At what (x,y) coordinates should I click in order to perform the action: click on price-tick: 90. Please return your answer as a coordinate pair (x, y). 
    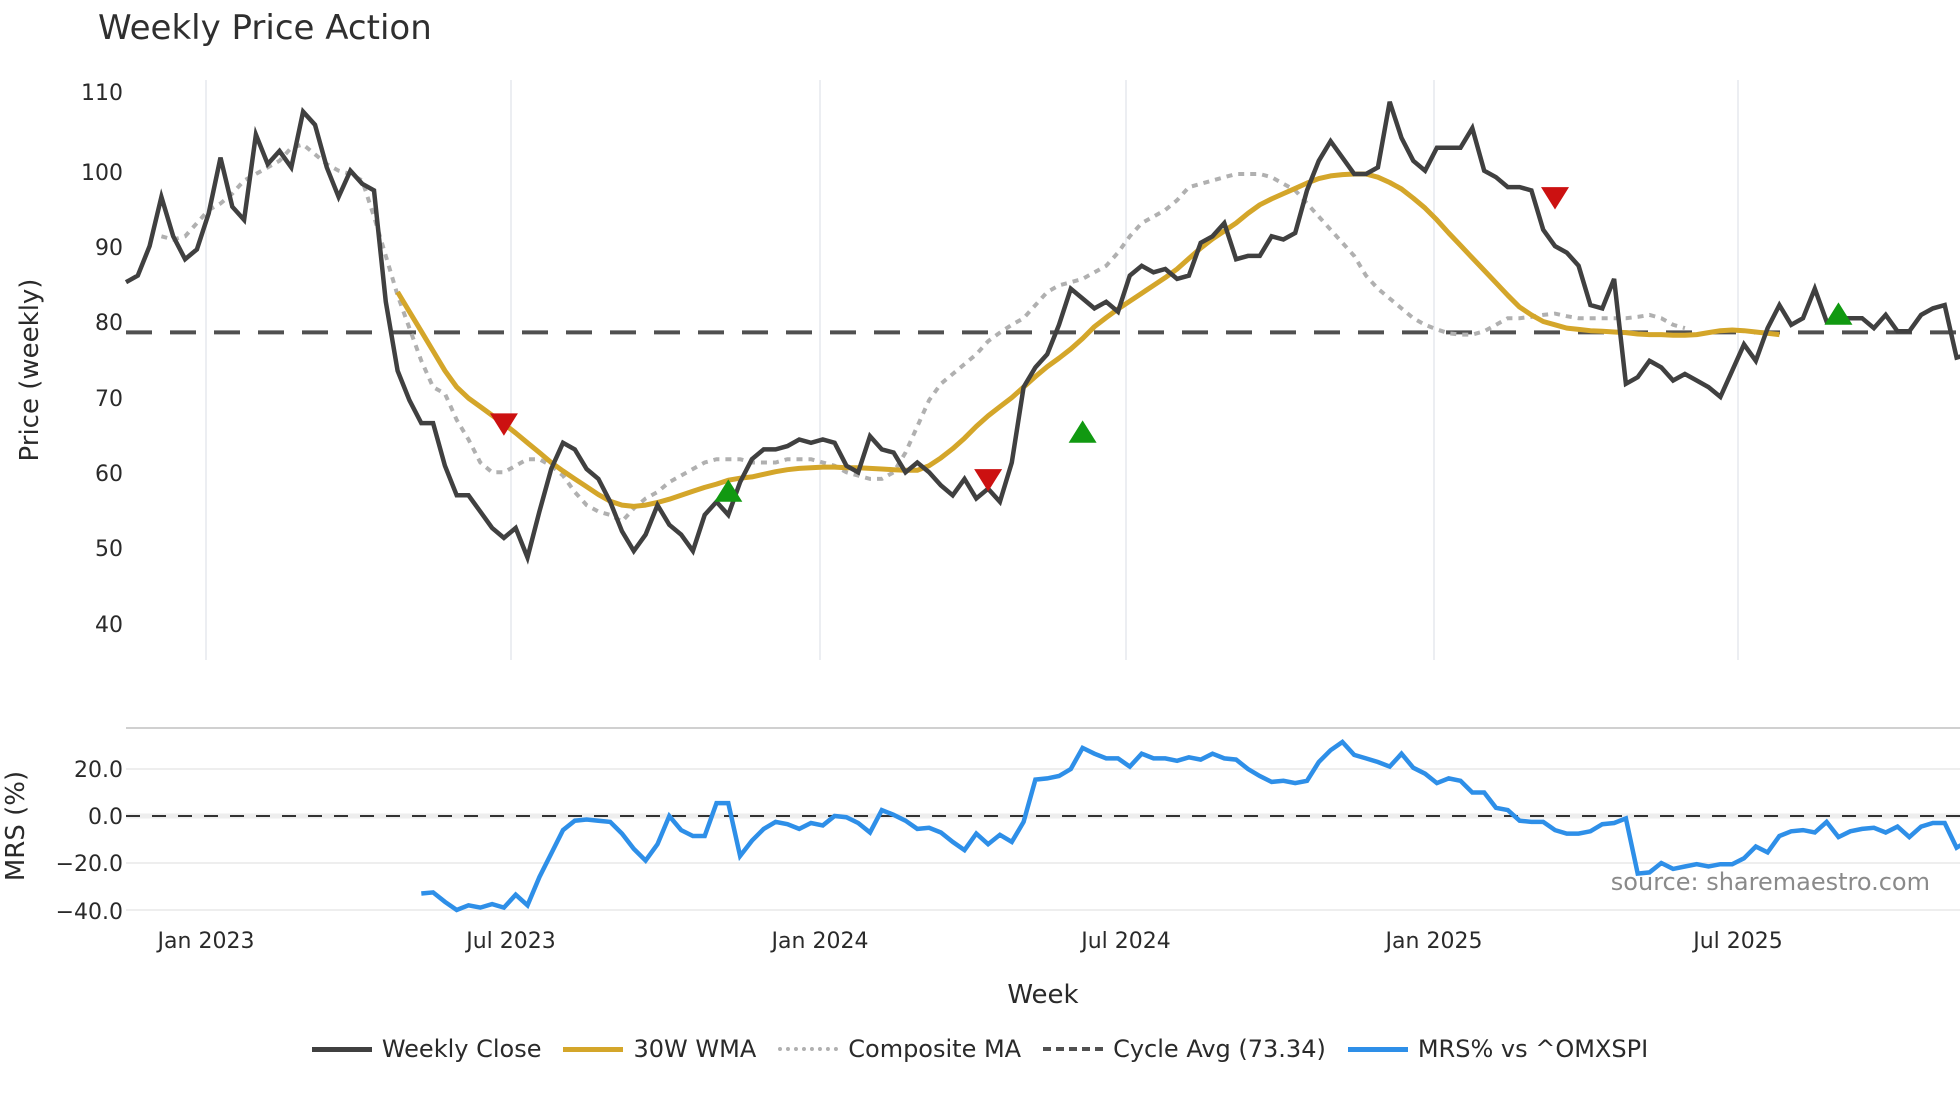
    Looking at the image, I should click on (109, 248).